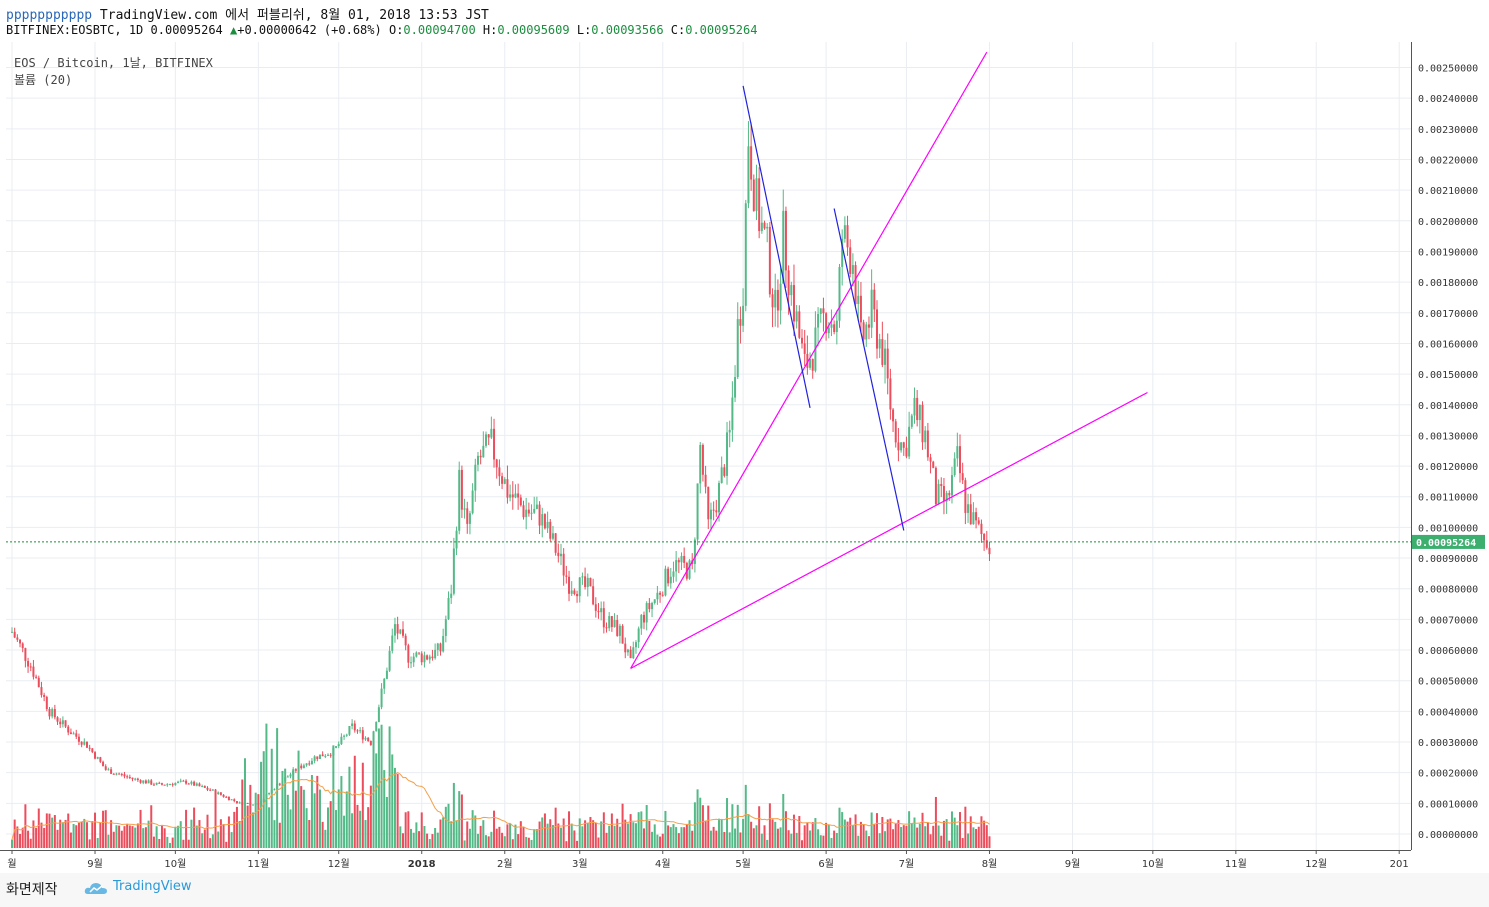 The image size is (1489, 907). Describe the element at coordinates (49, 15) in the screenshot. I see `username: ppppppppppp` at that location.